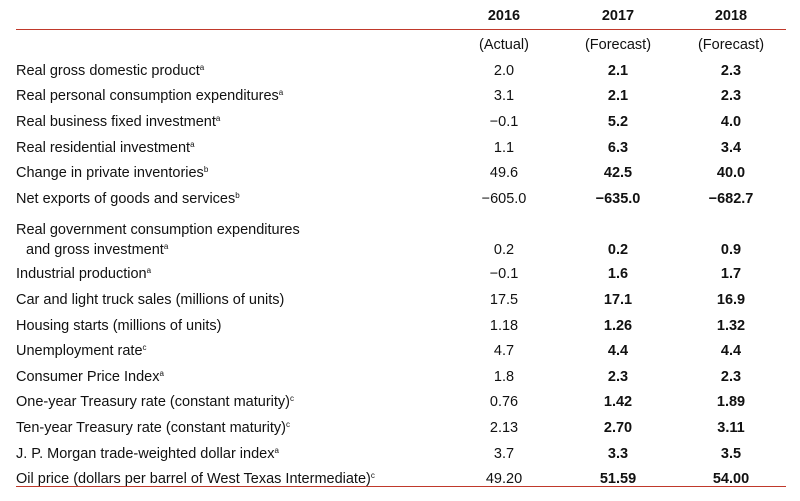  What do you see at coordinates (731, 402) in the screenshot?
I see `value-2018: 1.89` at bounding box center [731, 402].